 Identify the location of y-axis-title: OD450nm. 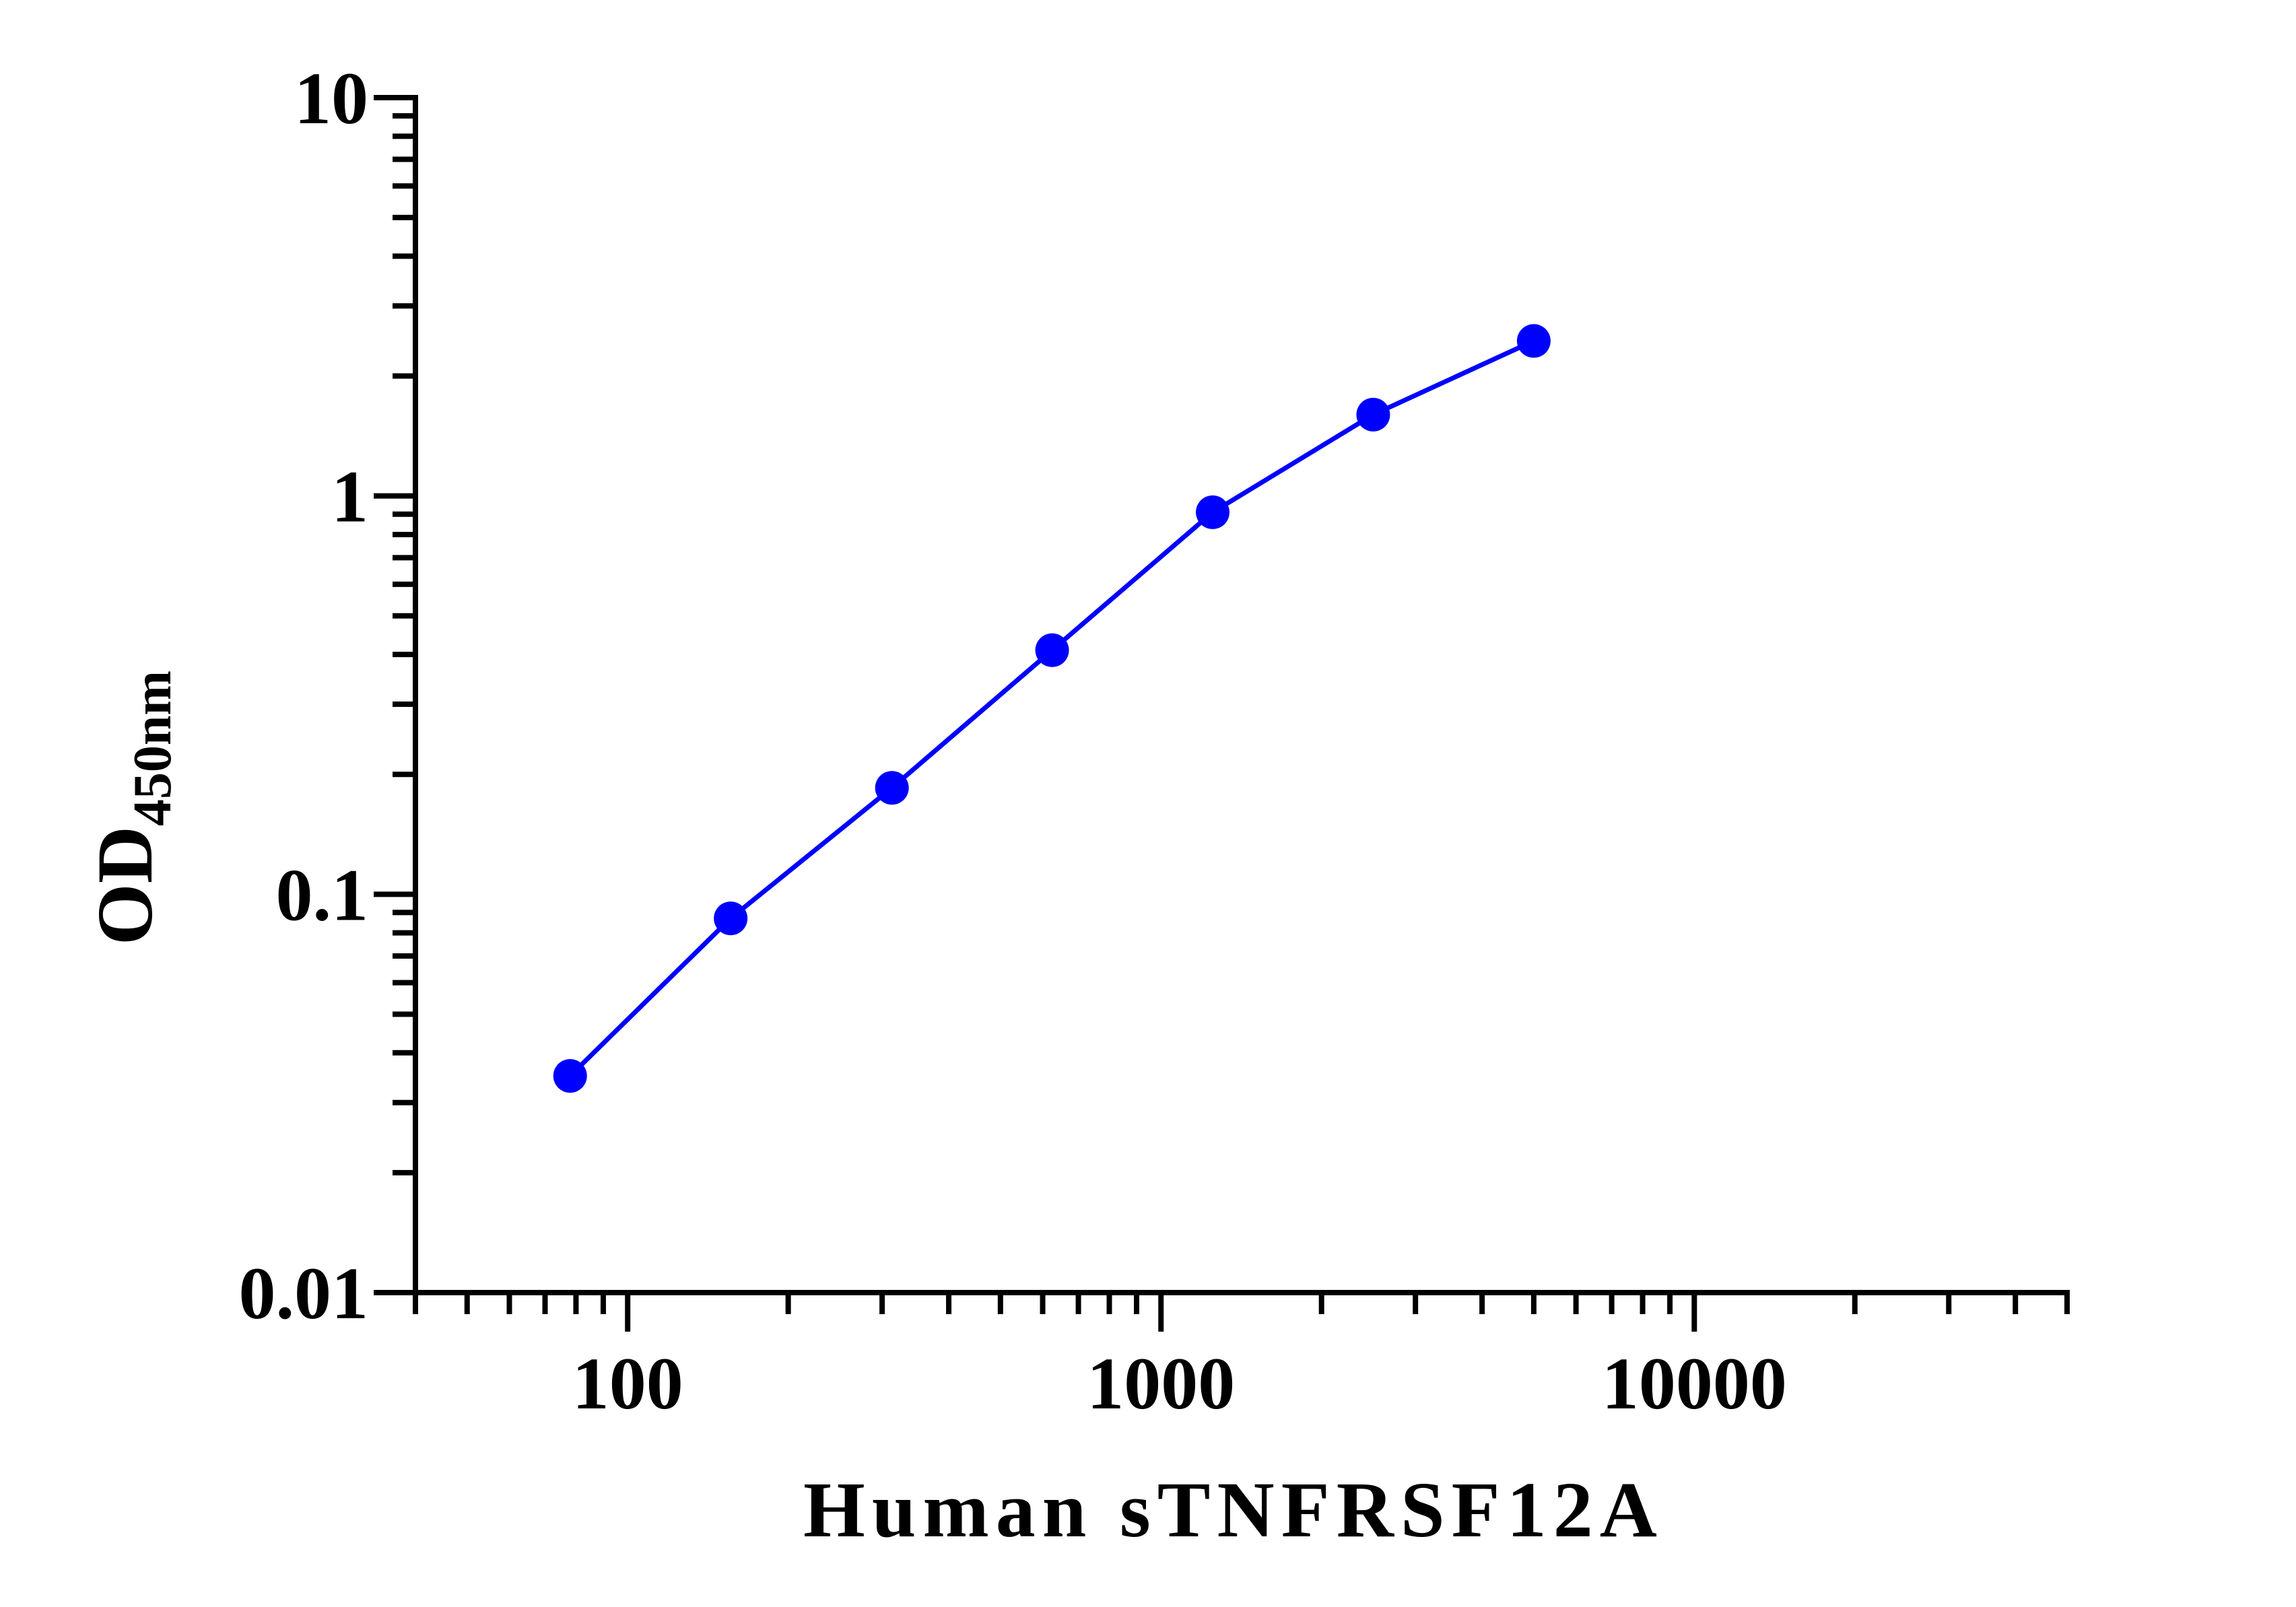
(131, 808).